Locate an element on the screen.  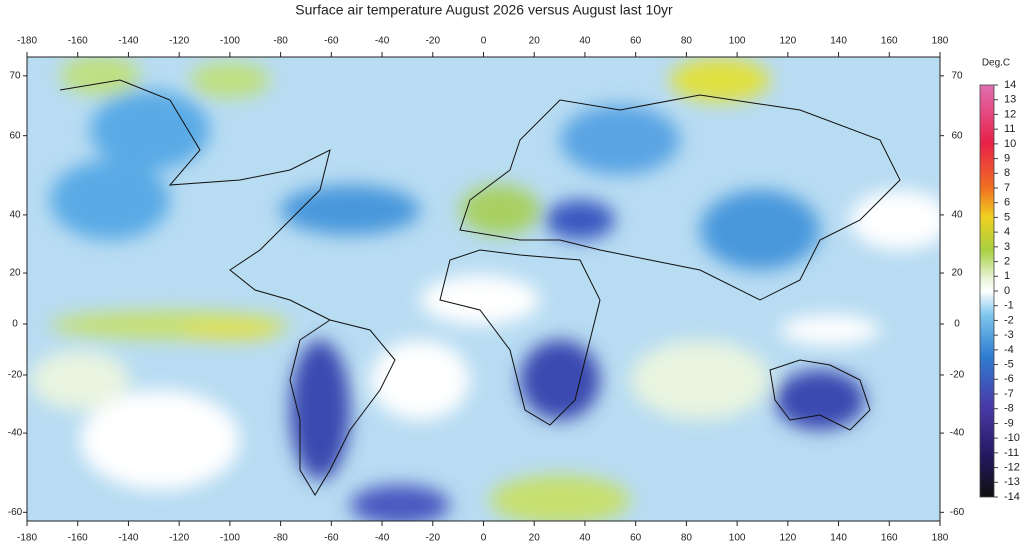
lon-tick-label-bottom: 0 is located at coordinates (484, 538).